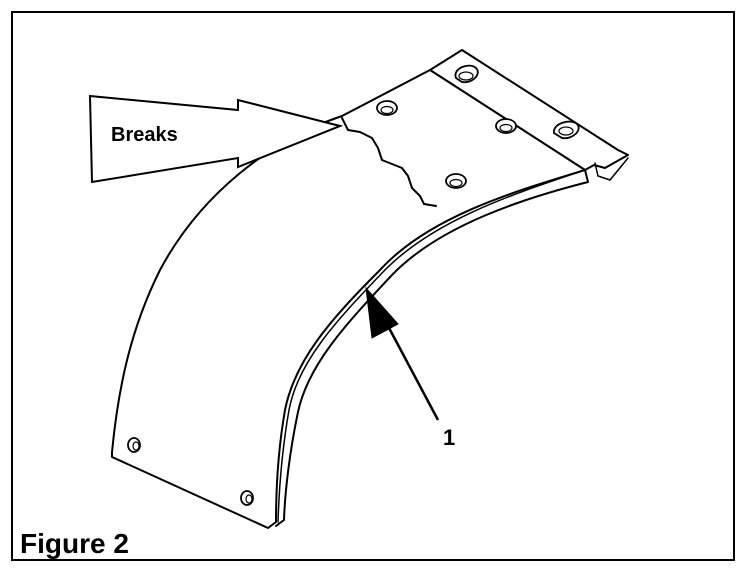  What do you see at coordinates (190, 471) in the screenshot?
I see `lower-holes` at bounding box center [190, 471].